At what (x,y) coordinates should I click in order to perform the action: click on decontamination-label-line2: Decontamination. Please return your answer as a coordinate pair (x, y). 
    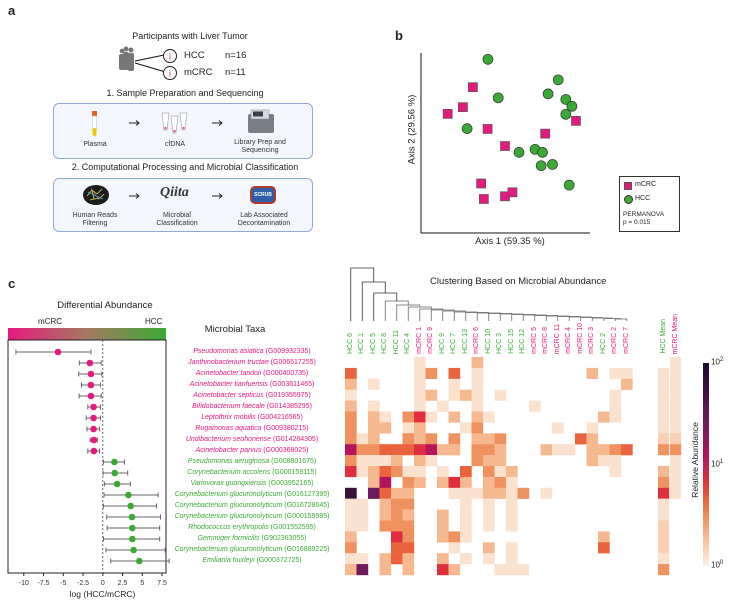
    Looking at the image, I should click on (264, 223).